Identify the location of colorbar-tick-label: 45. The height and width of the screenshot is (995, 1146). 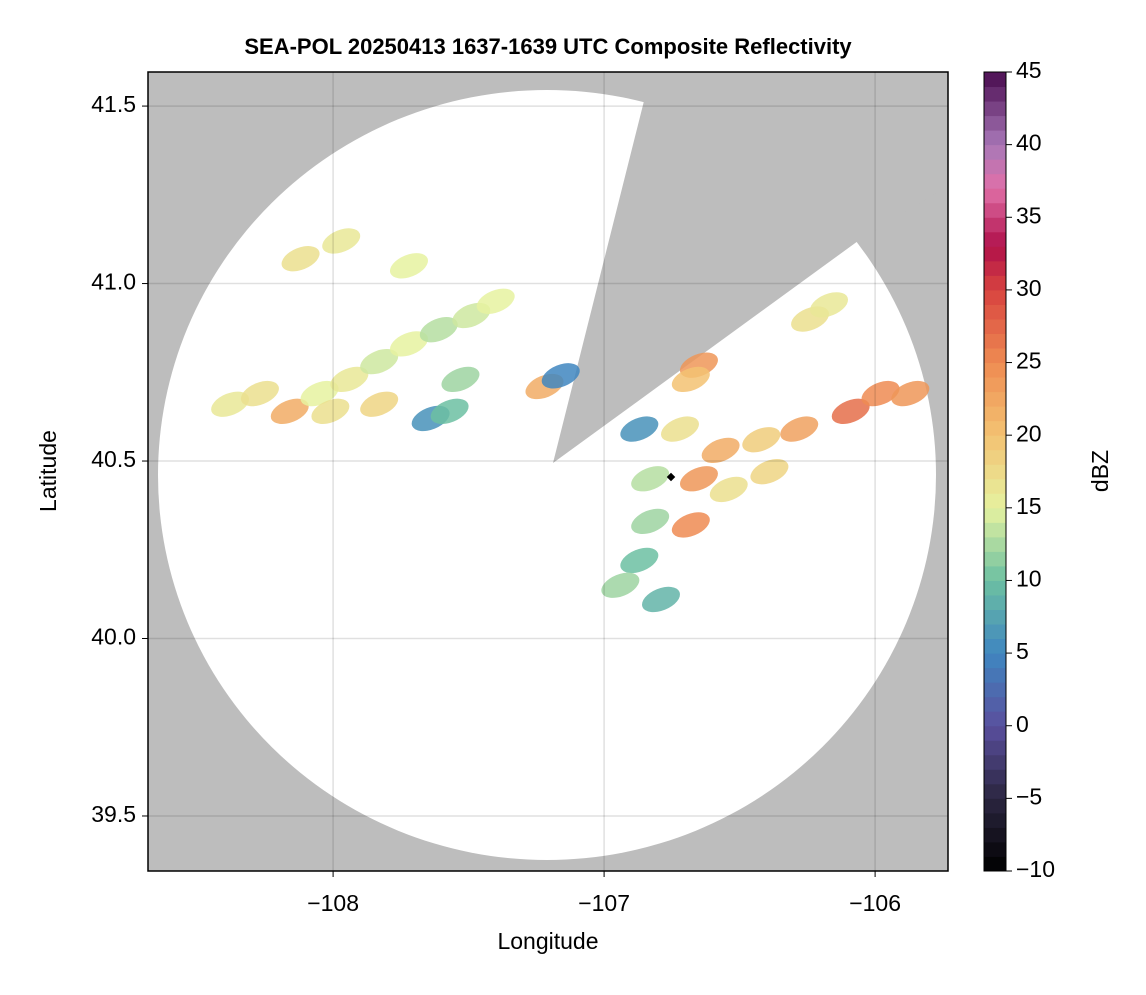
(1029, 70).